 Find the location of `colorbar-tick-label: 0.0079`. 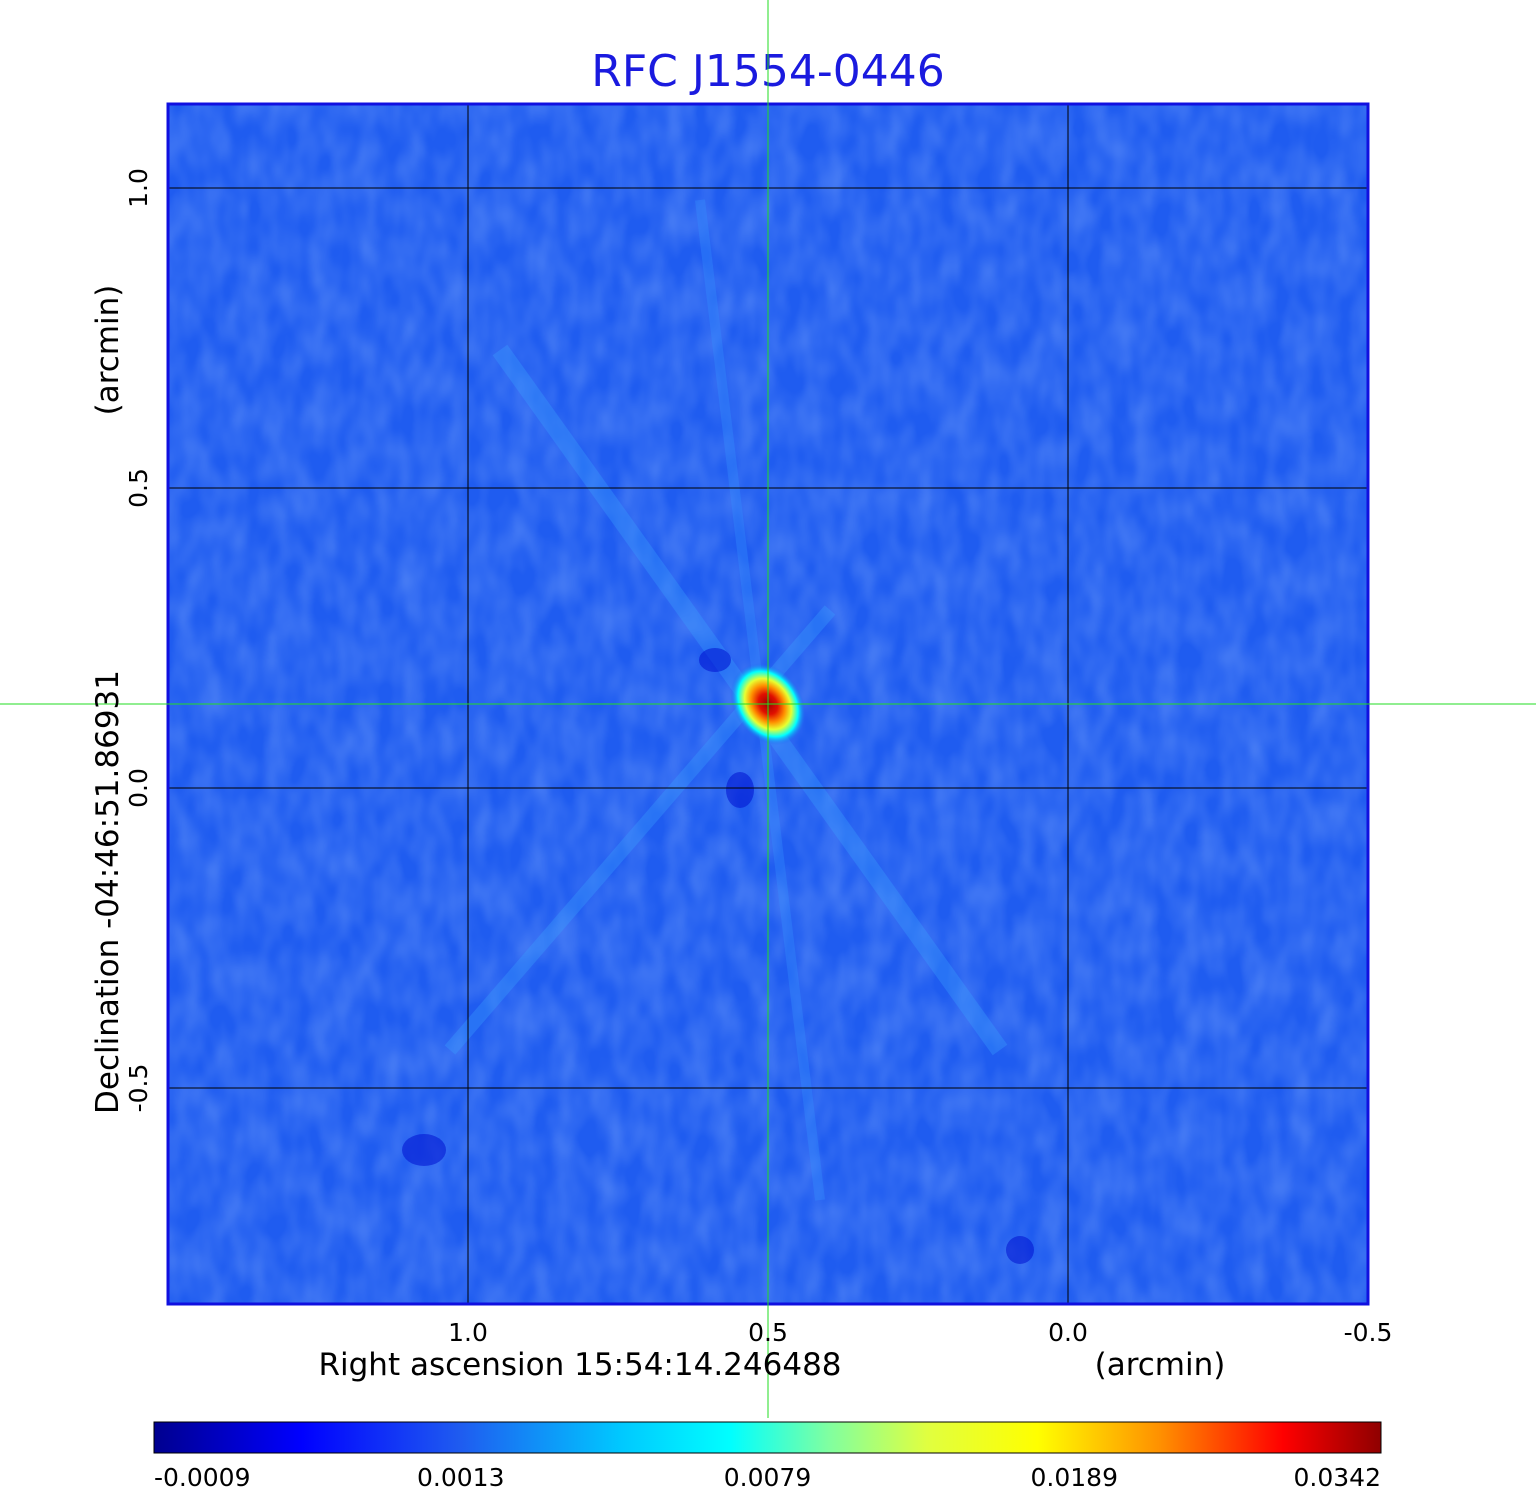

colorbar-tick-label: 0.0079 is located at coordinates (767, 1477).